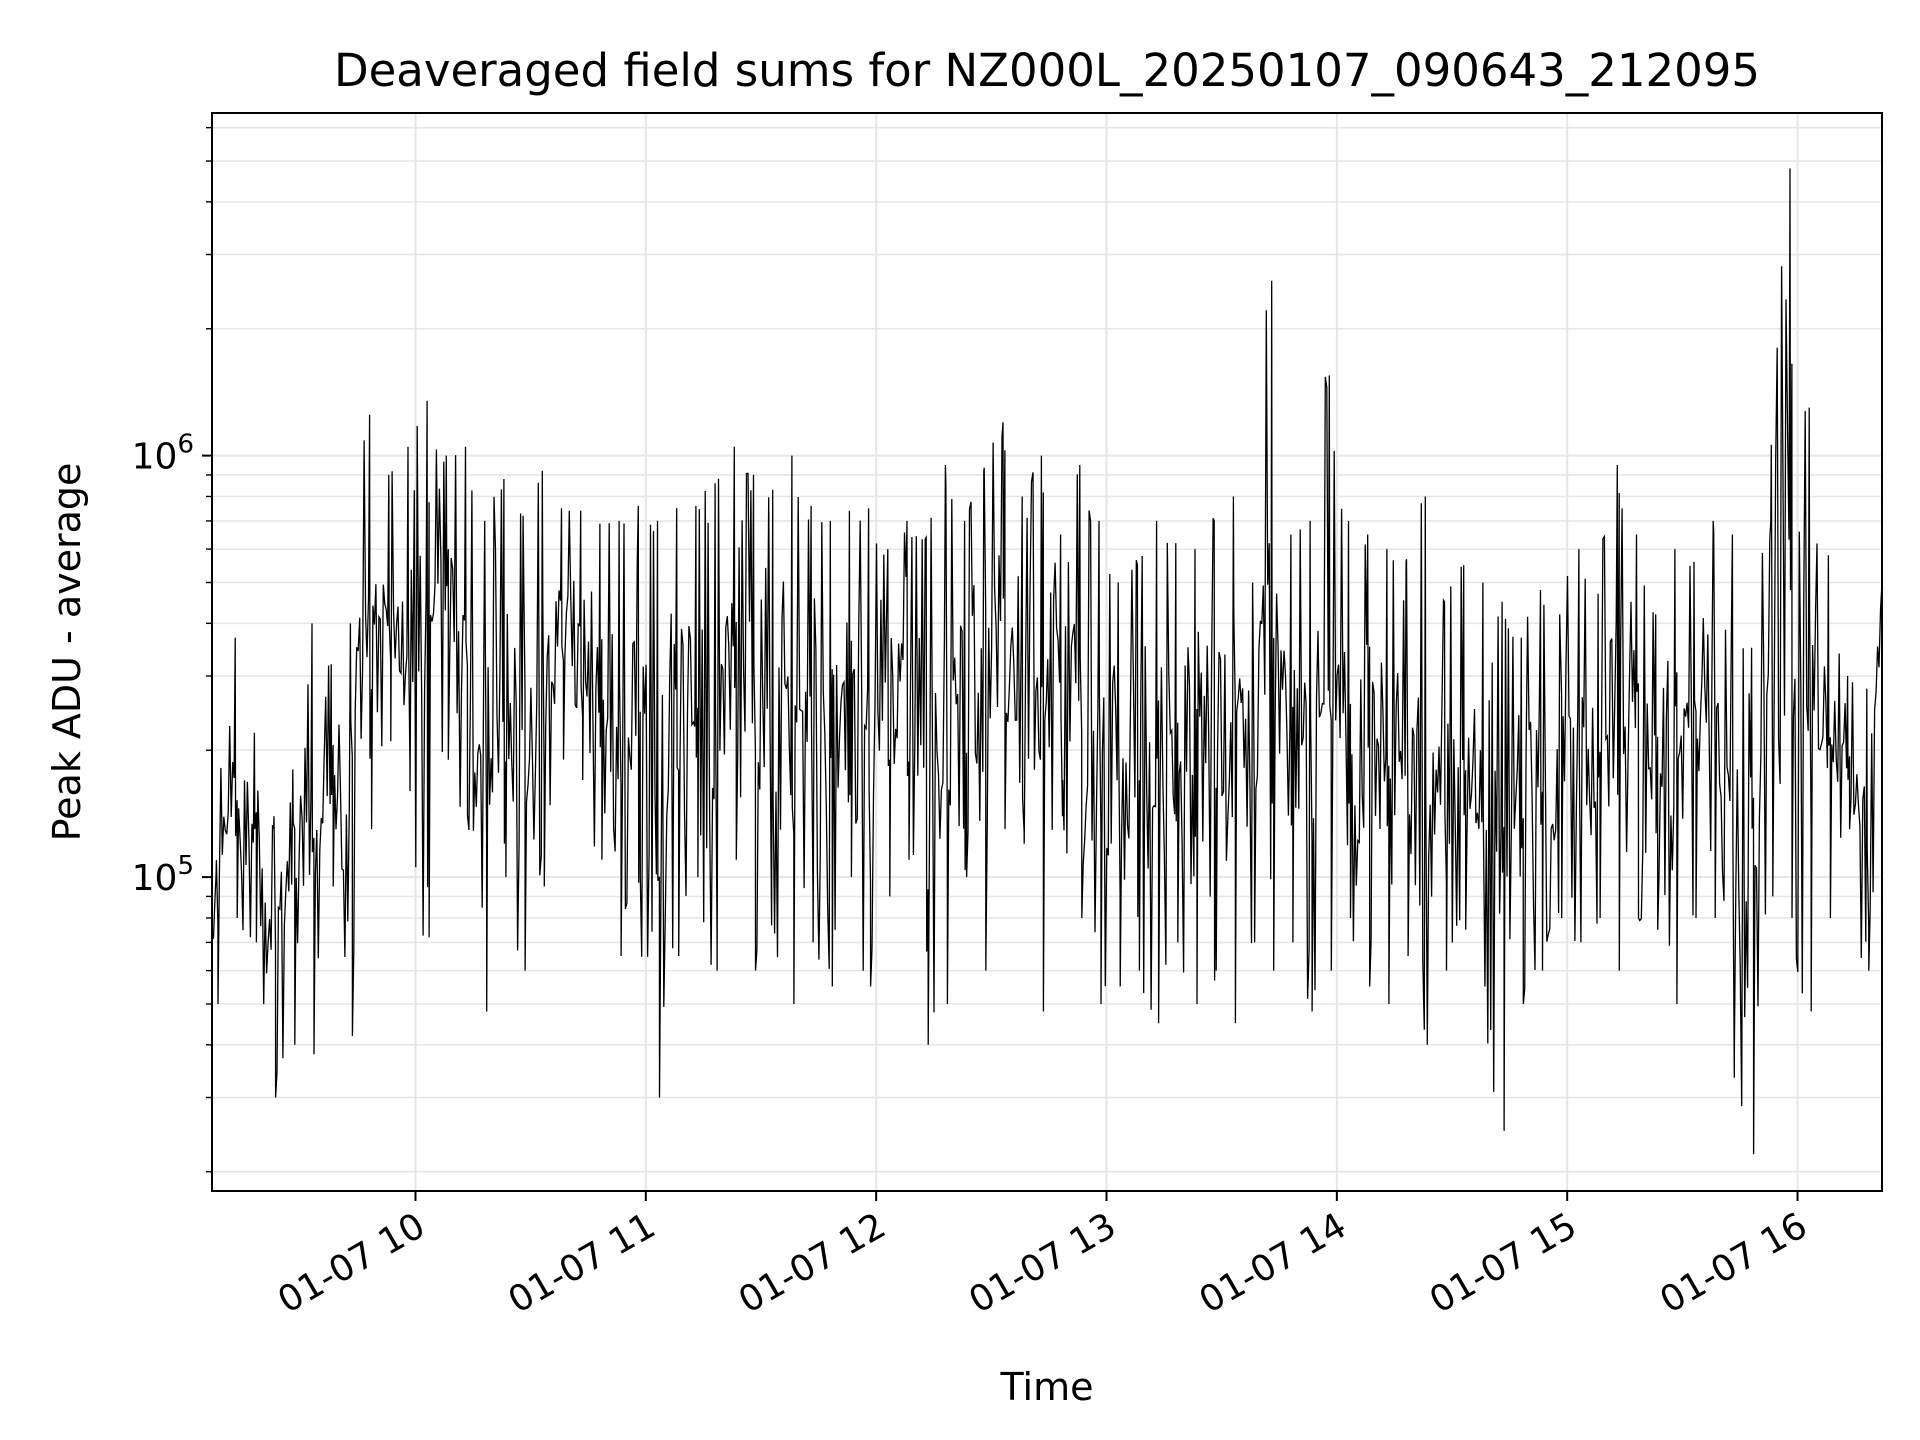  I want to click on y-axis-label: Peak ADU - average, so click(67, 652).